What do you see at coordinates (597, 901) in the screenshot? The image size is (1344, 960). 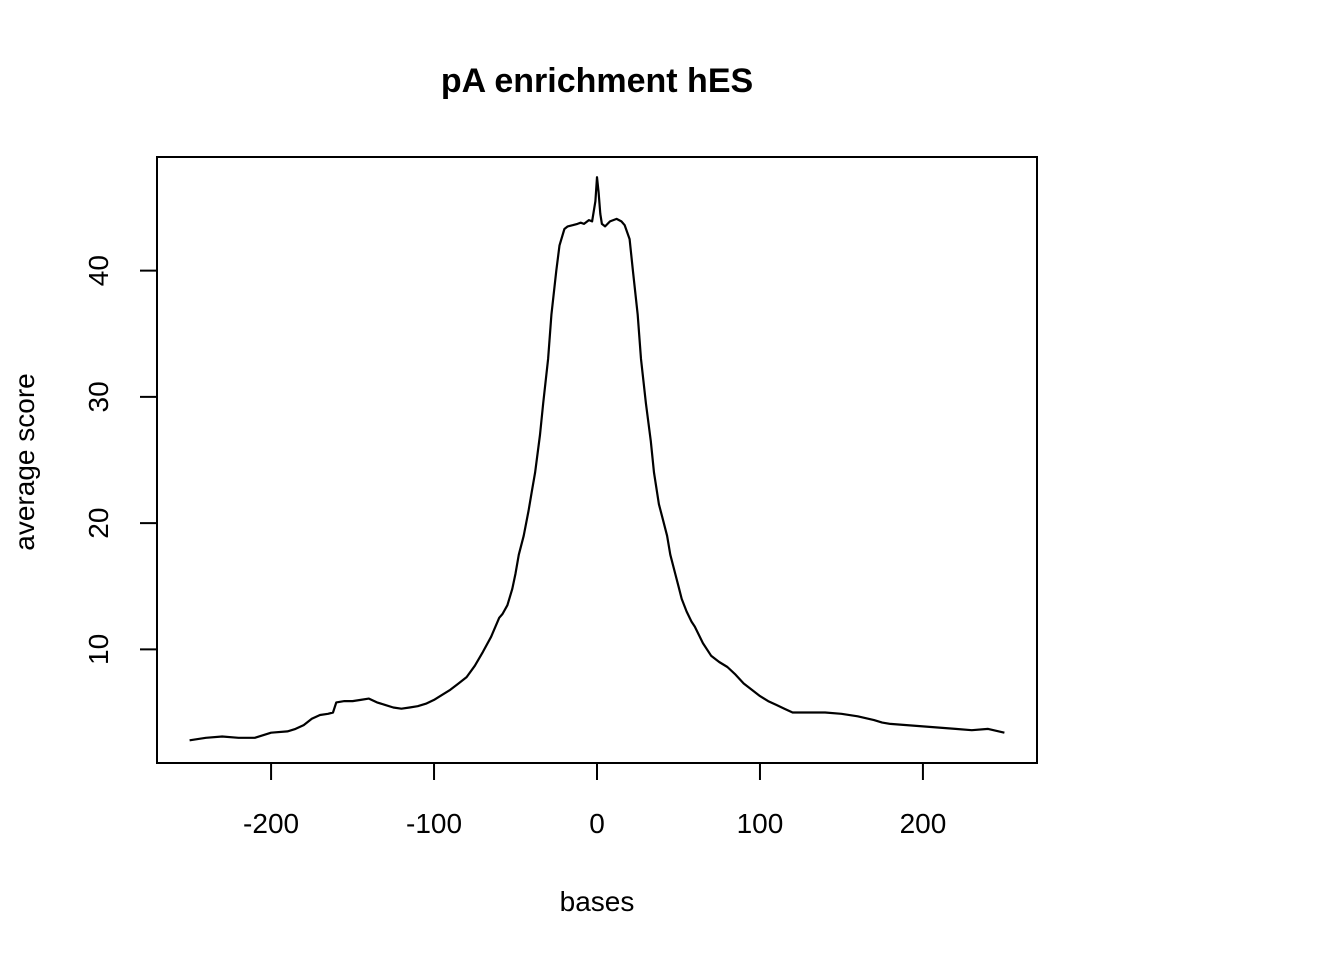 I see `x-axis-label: bases` at bounding box center [597, 901].